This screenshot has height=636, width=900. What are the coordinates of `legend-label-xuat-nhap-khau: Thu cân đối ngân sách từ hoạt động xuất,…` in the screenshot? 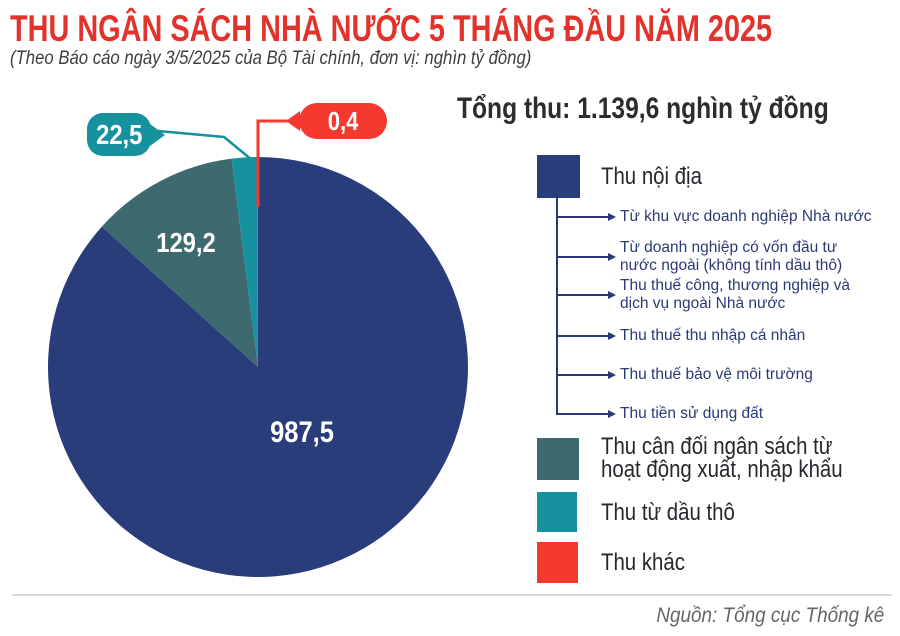 It's located at (722, 458).